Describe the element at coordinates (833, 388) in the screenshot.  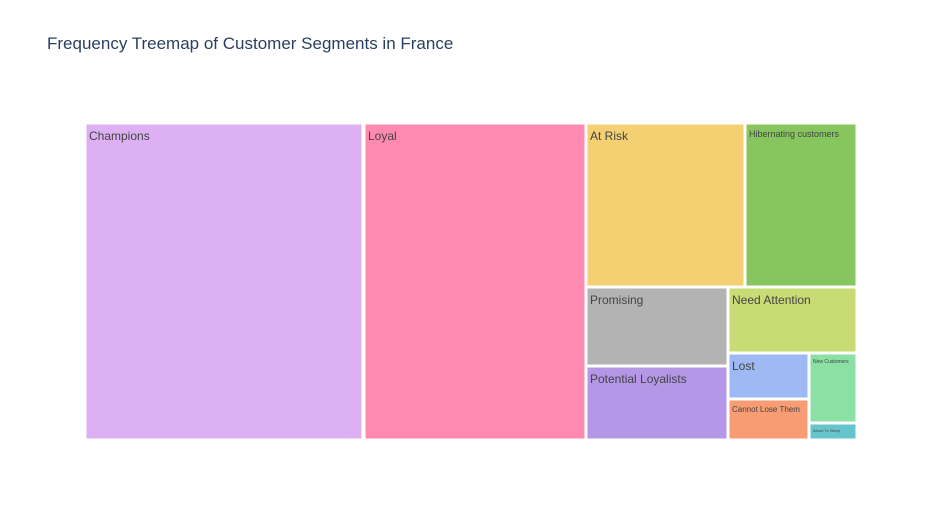
I see `tile-new-customers` at that location.